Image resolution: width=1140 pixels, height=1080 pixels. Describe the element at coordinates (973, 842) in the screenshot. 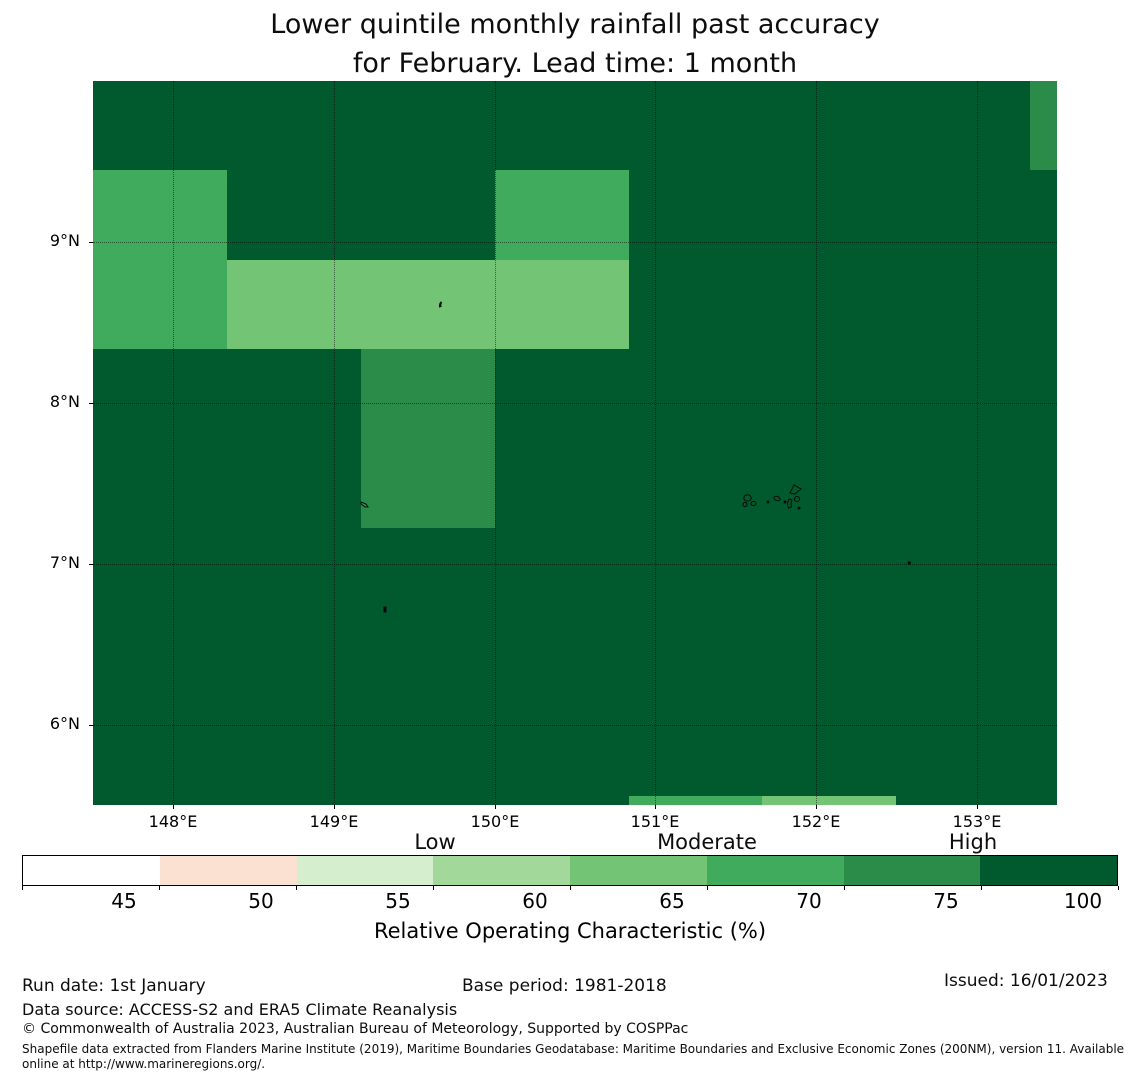

I see `colorbar-zone-label-high: High` at that location.